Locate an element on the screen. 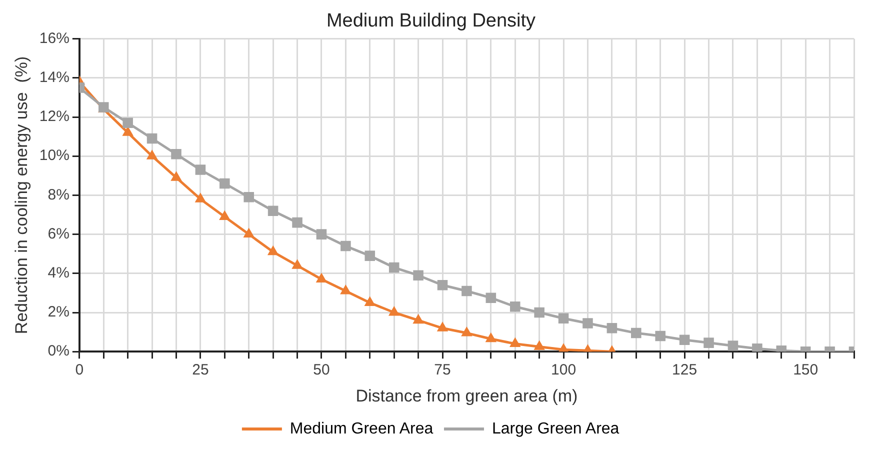  x-tick-label: 50 is located at coordinates (321, 370).